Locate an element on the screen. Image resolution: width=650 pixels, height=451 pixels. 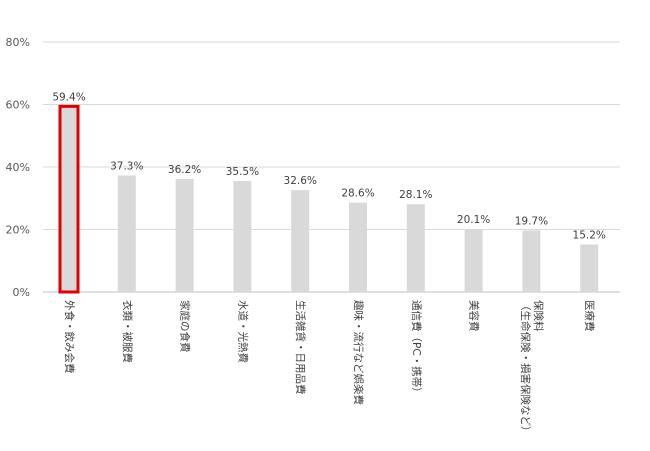
category-label: 保険料（生命保険・損害保険など） is located at coordinates (532, 368).